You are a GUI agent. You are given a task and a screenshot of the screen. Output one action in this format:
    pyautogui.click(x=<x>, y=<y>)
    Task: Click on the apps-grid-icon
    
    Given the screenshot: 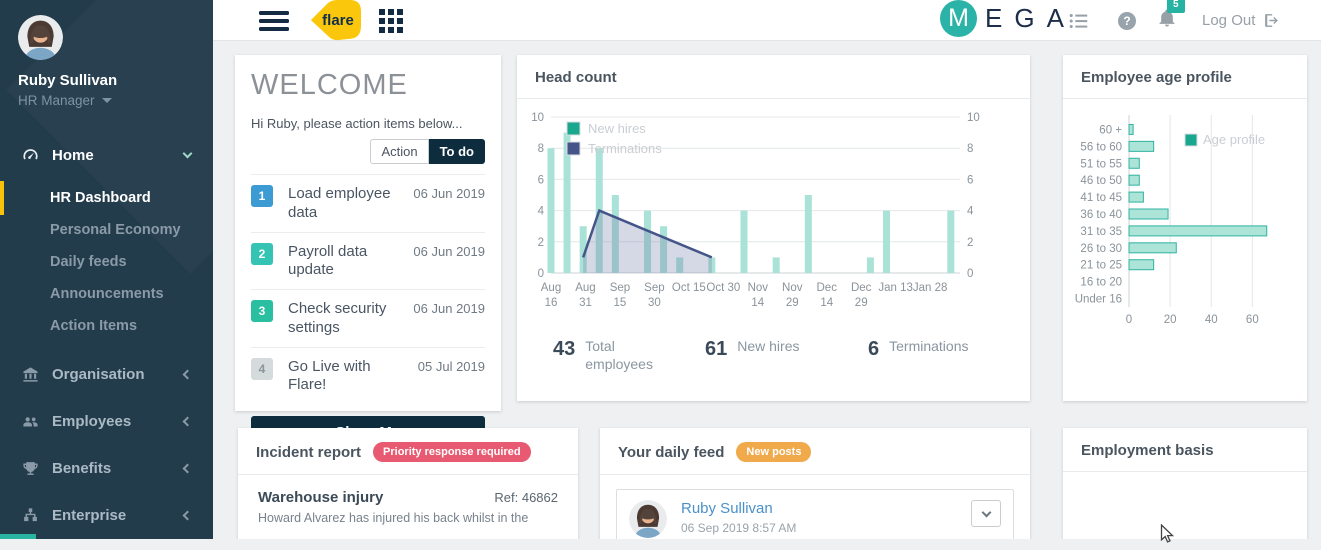 What is the action you would take?
    pyautogui.click(x=391, y=20)
    